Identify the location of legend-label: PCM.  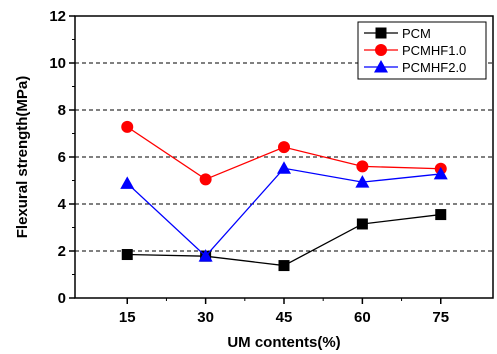
(416, 33).